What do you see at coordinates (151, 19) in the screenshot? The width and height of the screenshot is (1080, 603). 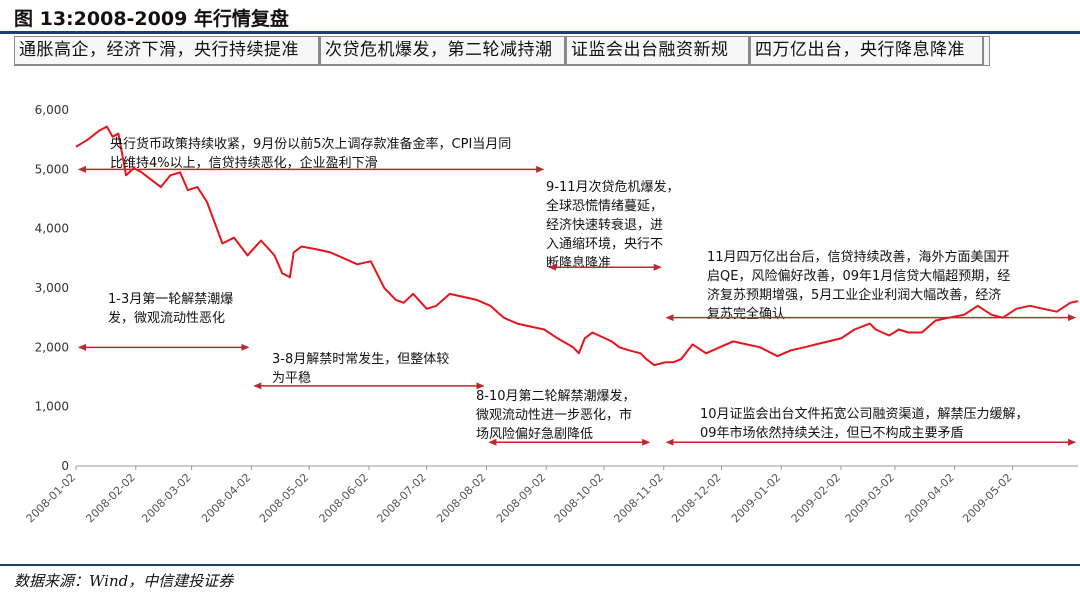 I see `chart-title: 图 13:2008-2009 年行情复盘` at bounding box center [151, 19].